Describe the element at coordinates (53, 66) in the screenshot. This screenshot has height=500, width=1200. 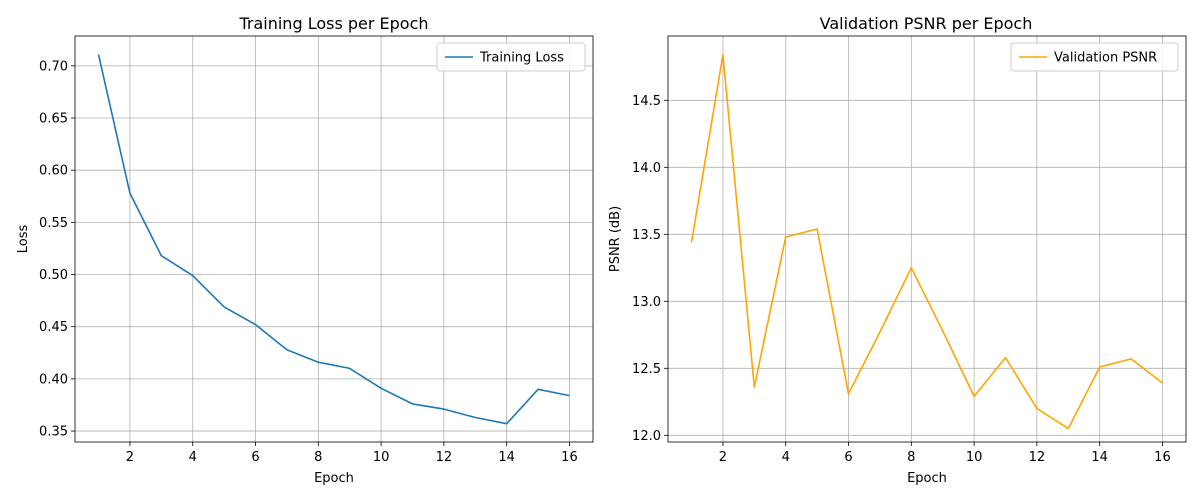
I see `y-tick-label: 0.70` at that location.